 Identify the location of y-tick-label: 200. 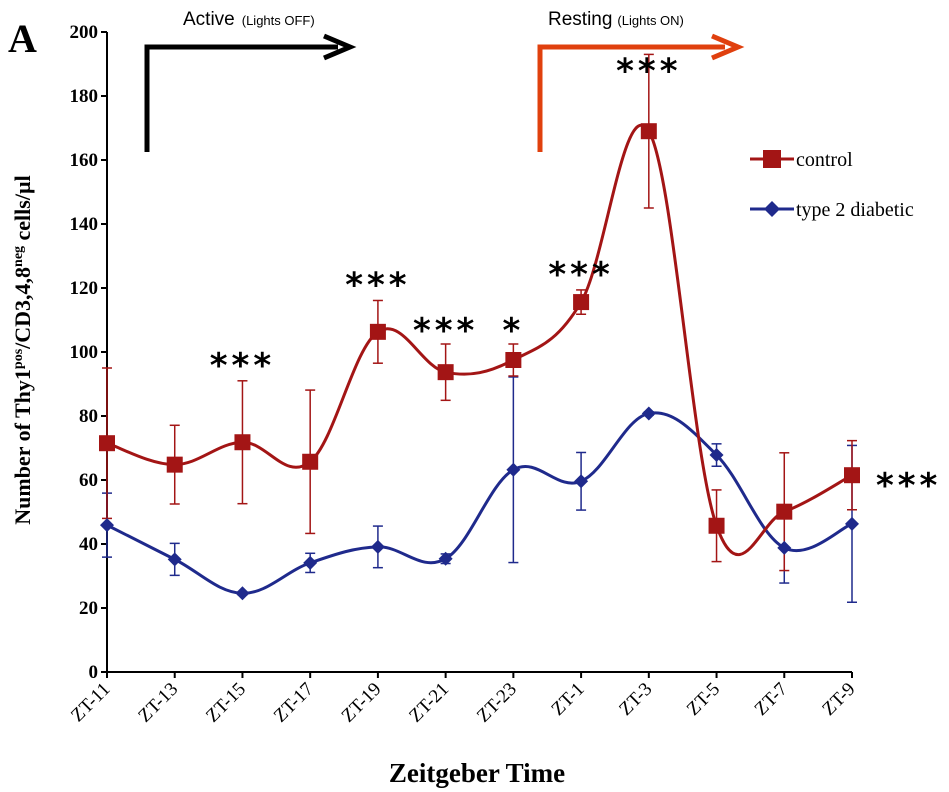
(84, 32).